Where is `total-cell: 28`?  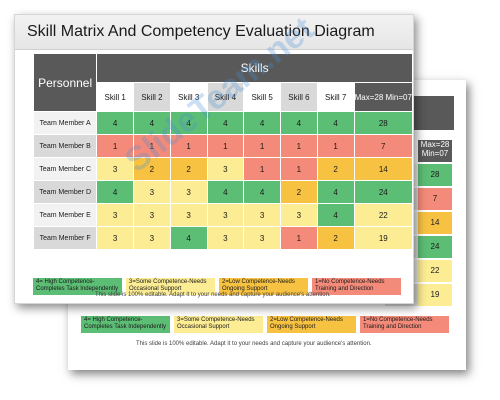 total-cell: 28 is located at coordinates (383, 123).